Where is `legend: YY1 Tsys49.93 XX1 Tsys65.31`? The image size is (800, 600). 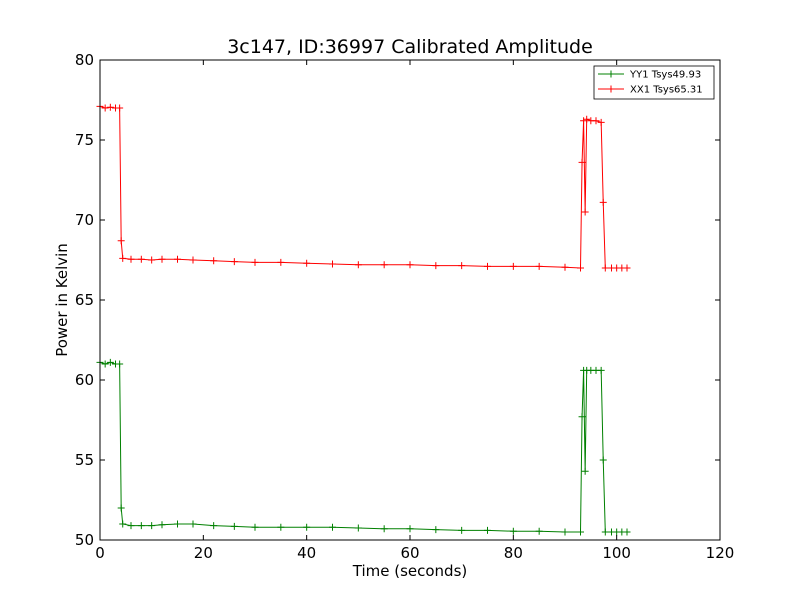
legend: YY1 Tsys49.93 XX1 Tsys65.31 is located at coordinates (654, 82).